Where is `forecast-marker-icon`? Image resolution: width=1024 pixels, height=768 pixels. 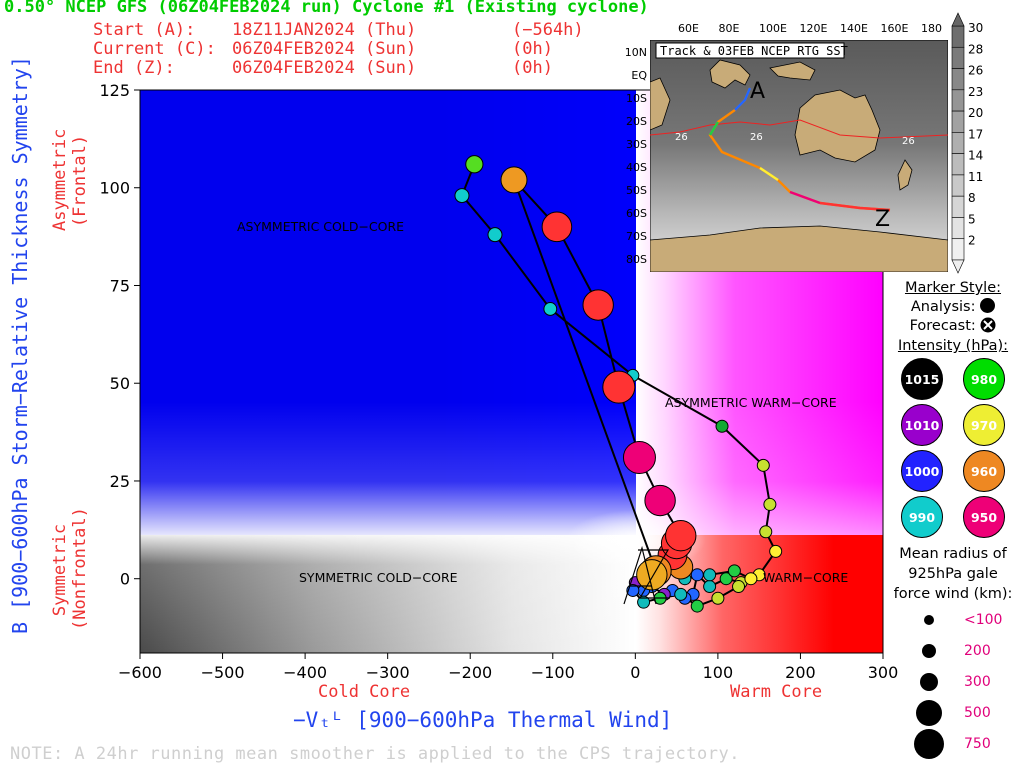
forecast-marker-icon is located at coordinates (988, 325).